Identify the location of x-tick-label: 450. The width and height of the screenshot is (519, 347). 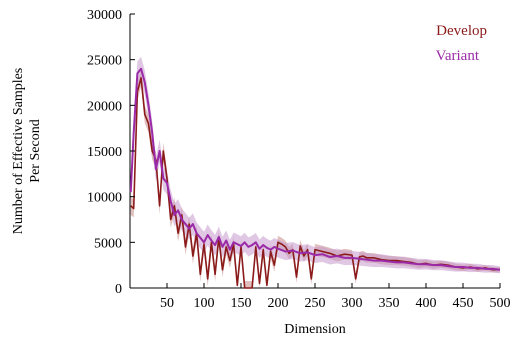
(463, 303).